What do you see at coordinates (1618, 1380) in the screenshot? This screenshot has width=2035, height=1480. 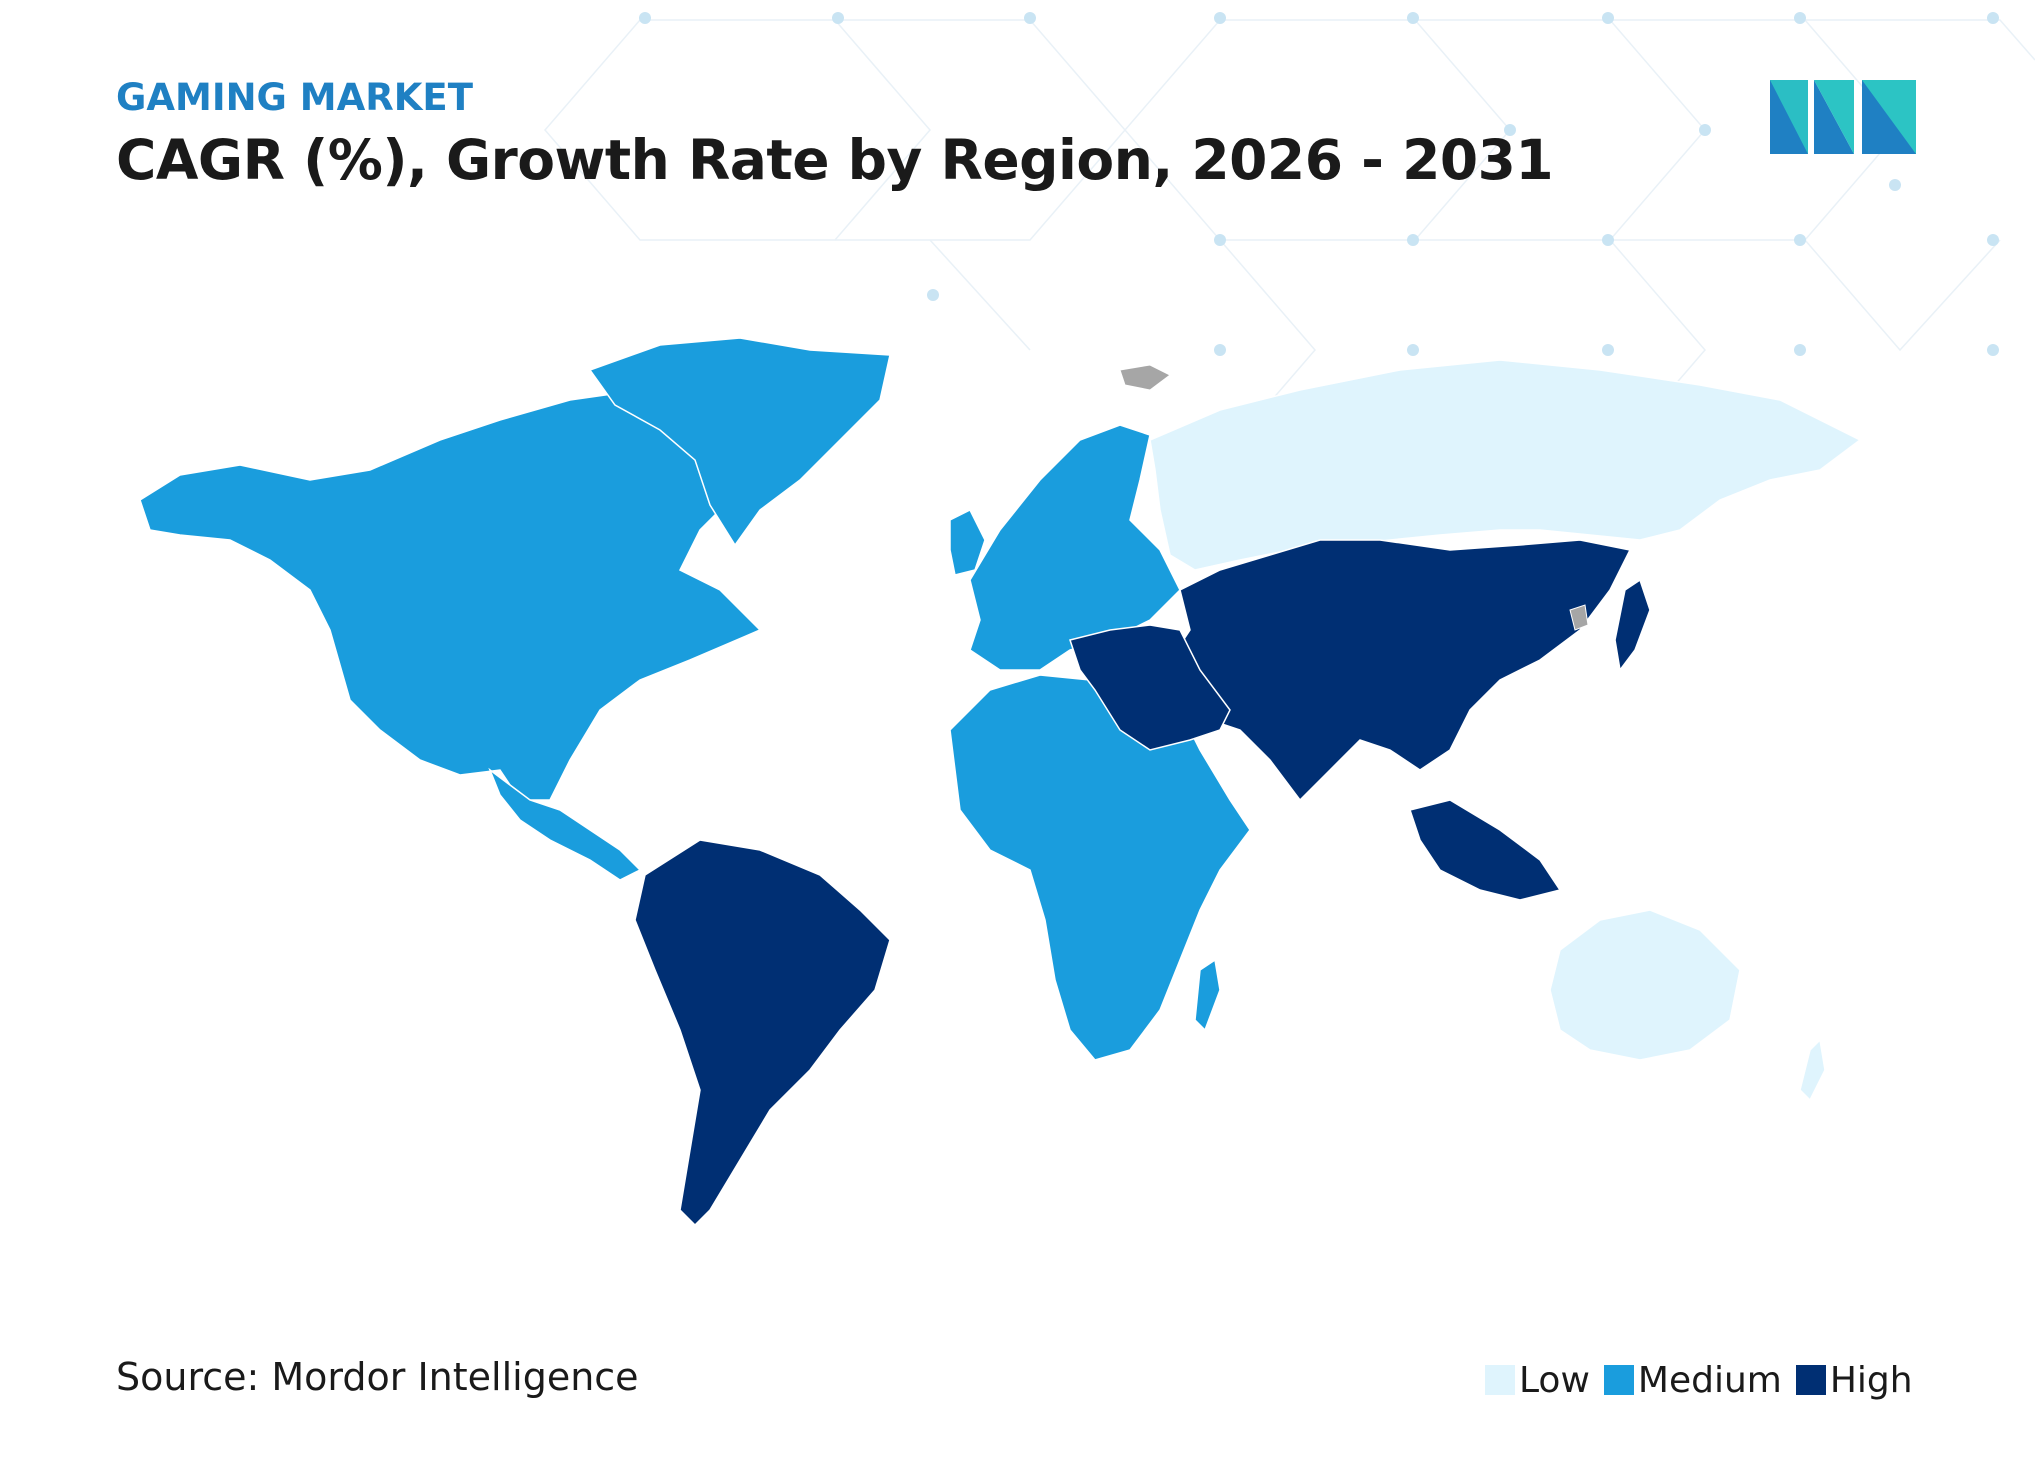 I see `legend-swatch-medium` at bounding box center [1618, 1380].